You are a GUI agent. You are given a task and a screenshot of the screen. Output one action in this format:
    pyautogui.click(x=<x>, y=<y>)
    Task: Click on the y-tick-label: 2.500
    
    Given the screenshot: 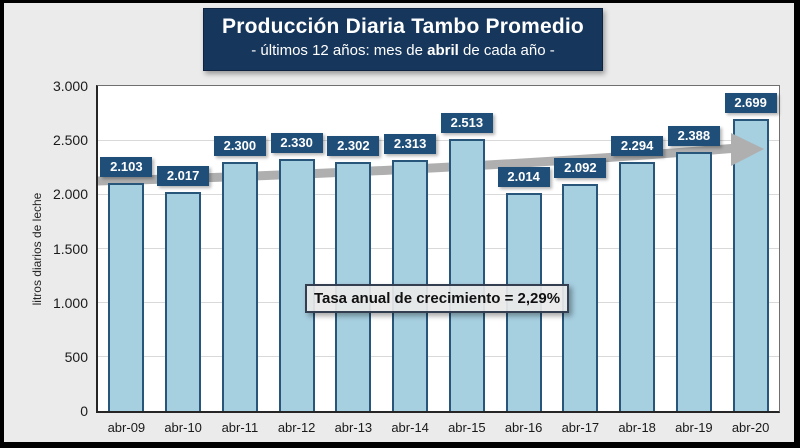 What is the action you would take?
    pyautogui.click(x=70, y=140)
    